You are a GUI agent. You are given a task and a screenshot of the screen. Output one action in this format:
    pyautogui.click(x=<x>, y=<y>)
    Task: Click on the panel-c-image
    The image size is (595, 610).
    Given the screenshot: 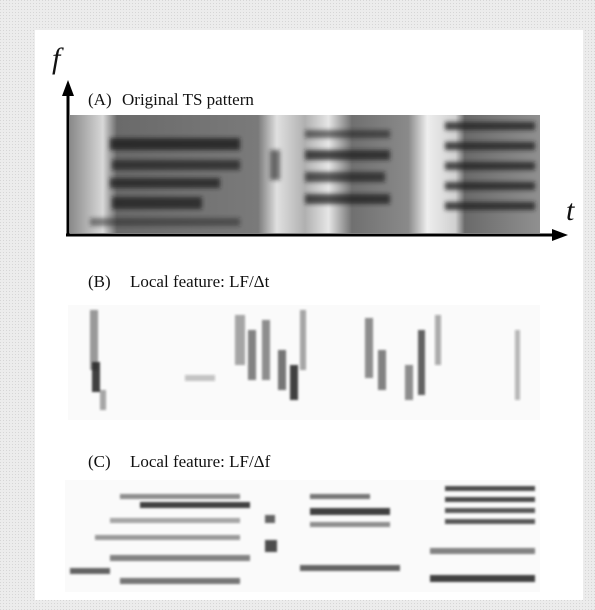 What is the action you would take?
    pyautogui.click(x=302, y=536)
    